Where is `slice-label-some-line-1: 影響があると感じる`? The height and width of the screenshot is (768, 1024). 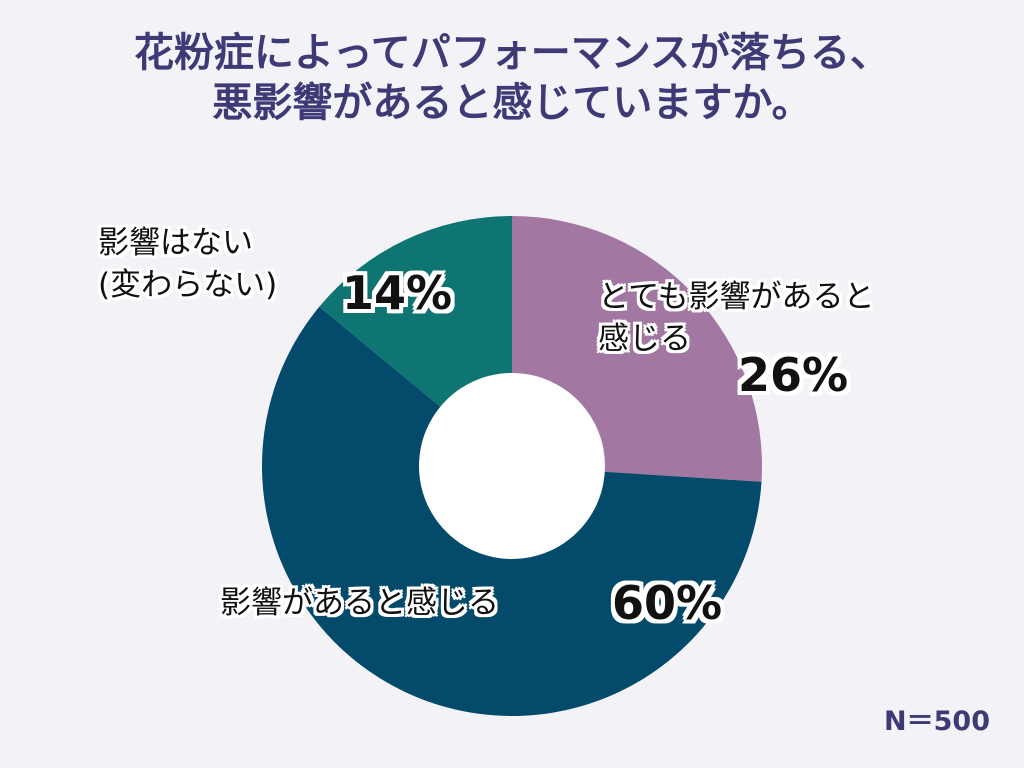
slice-label-some-line-1: 影響があると感じる is located at coordinates (359, 603).